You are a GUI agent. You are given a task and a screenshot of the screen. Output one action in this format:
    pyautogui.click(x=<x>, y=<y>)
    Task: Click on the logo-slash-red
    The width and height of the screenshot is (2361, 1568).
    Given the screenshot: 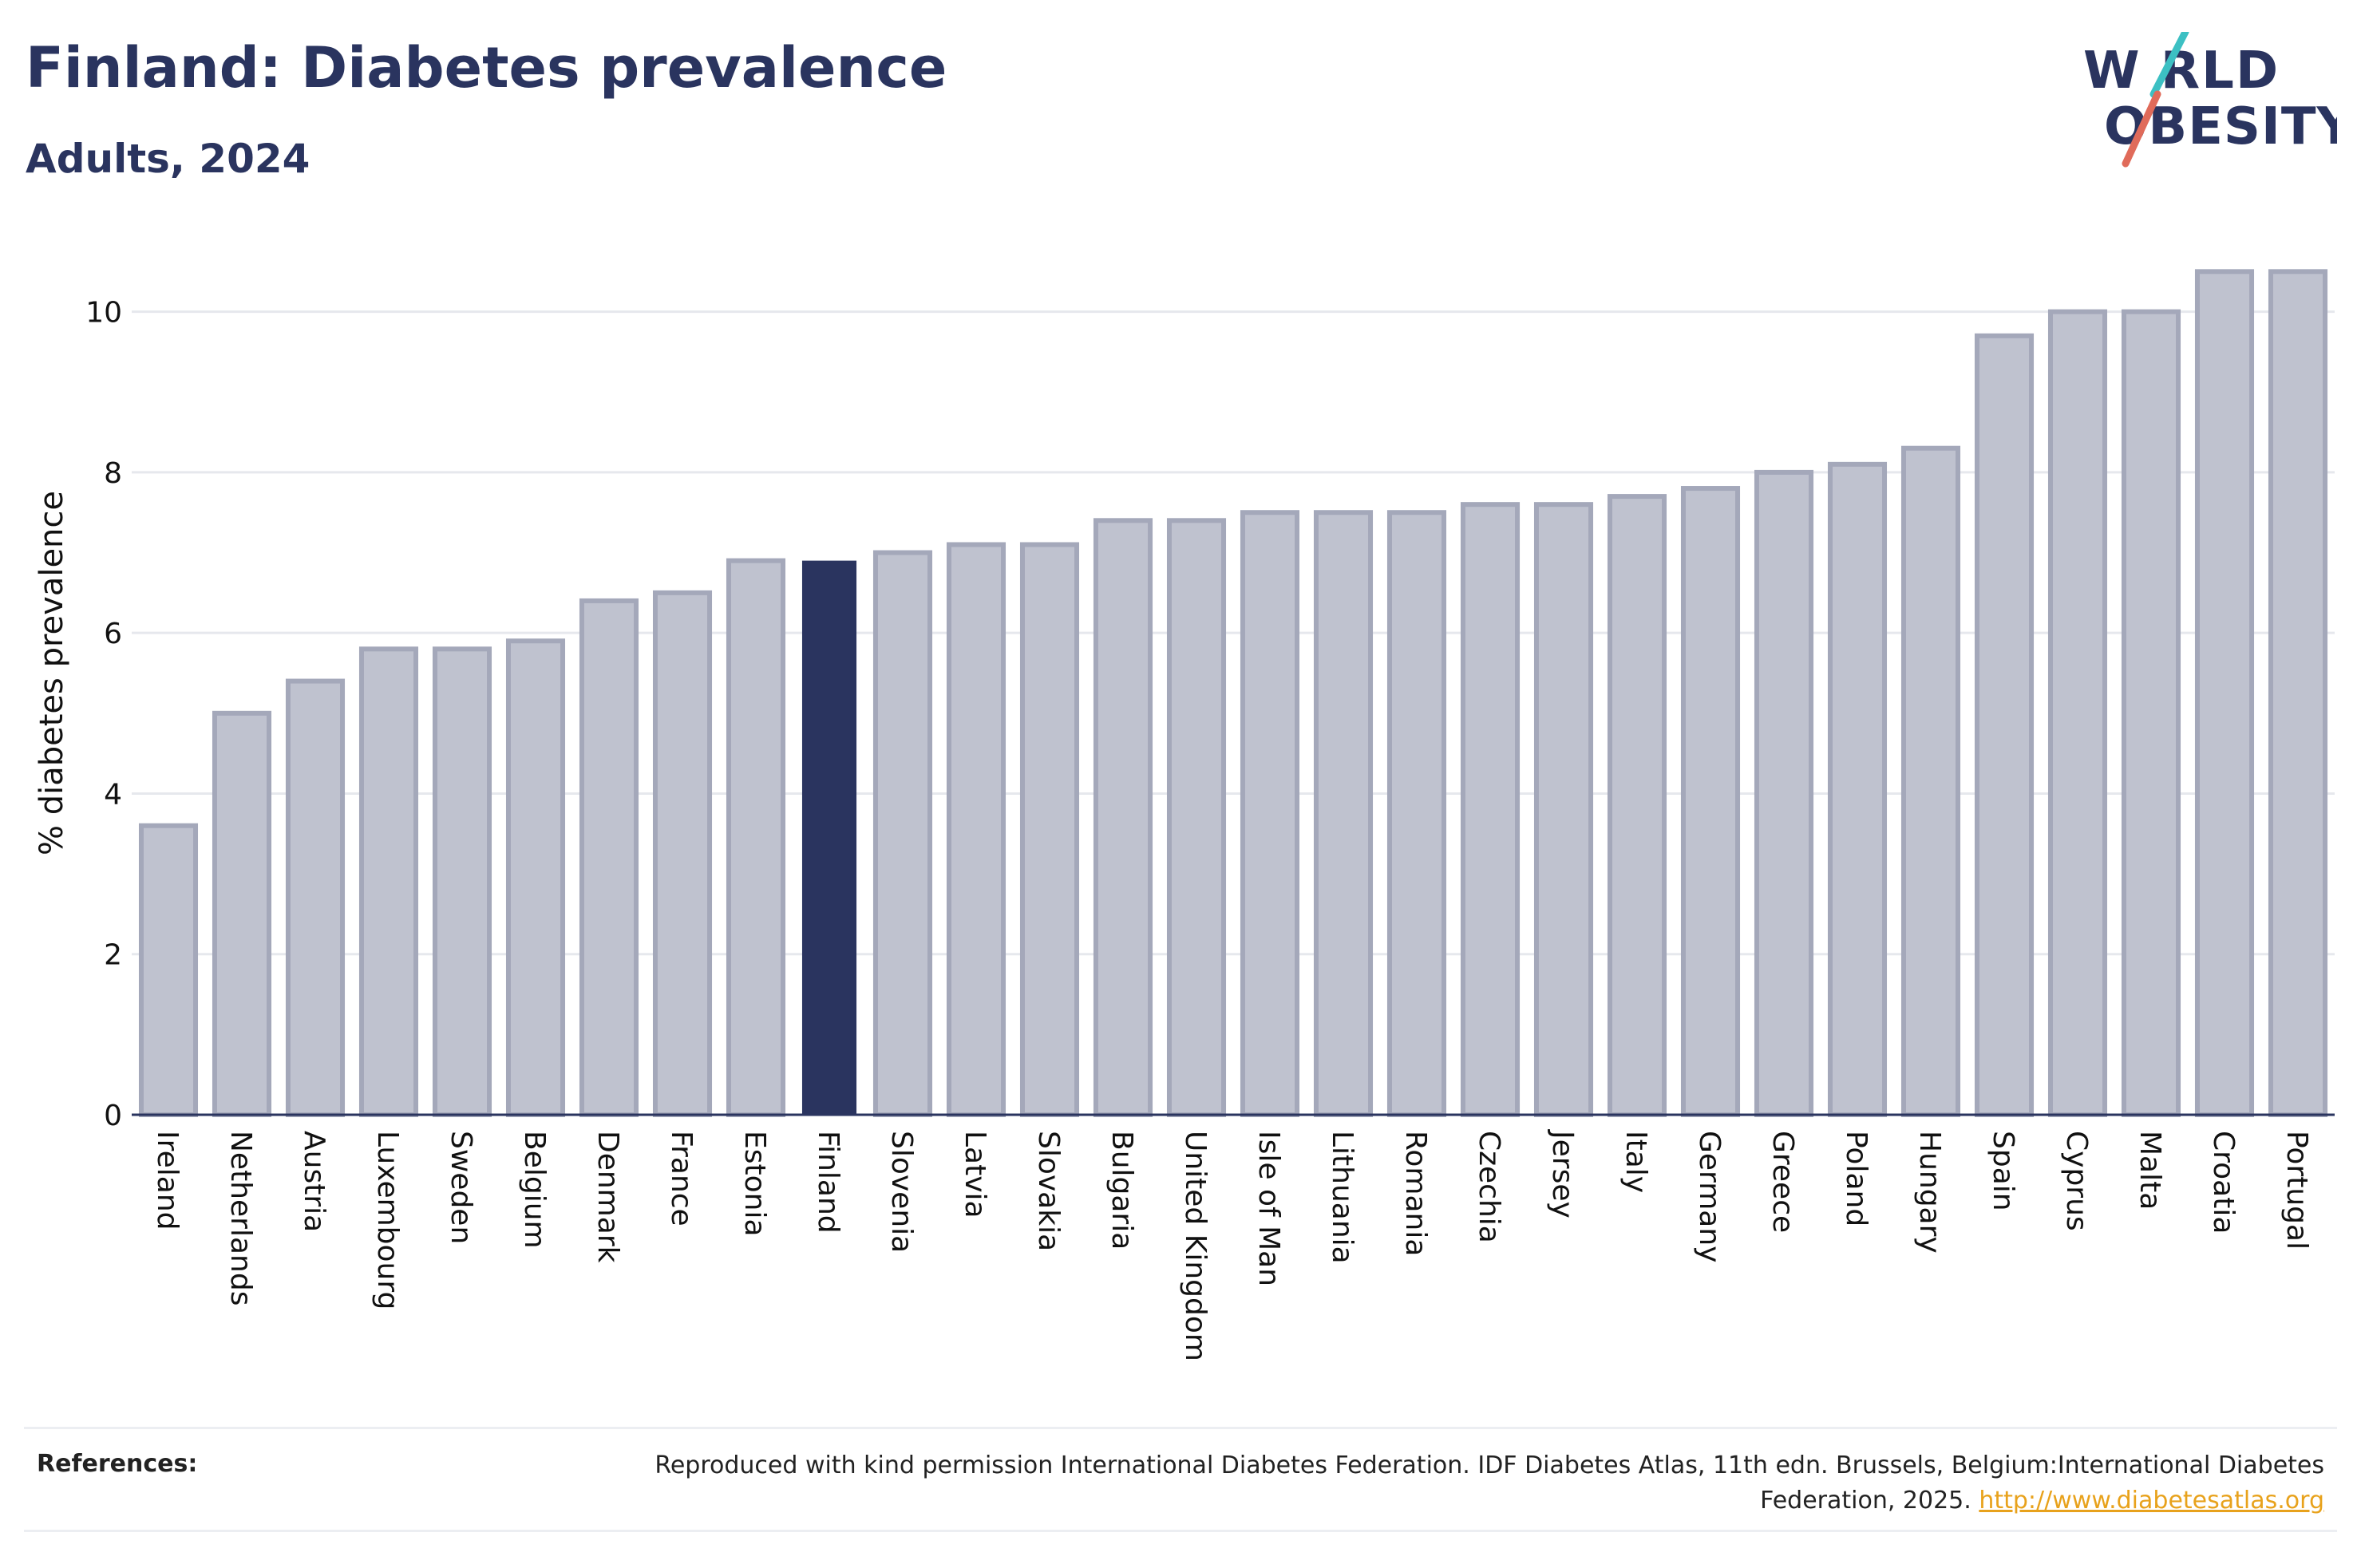 What is the action you would take?
    pyautogui.click(x=2141, y=129)
    